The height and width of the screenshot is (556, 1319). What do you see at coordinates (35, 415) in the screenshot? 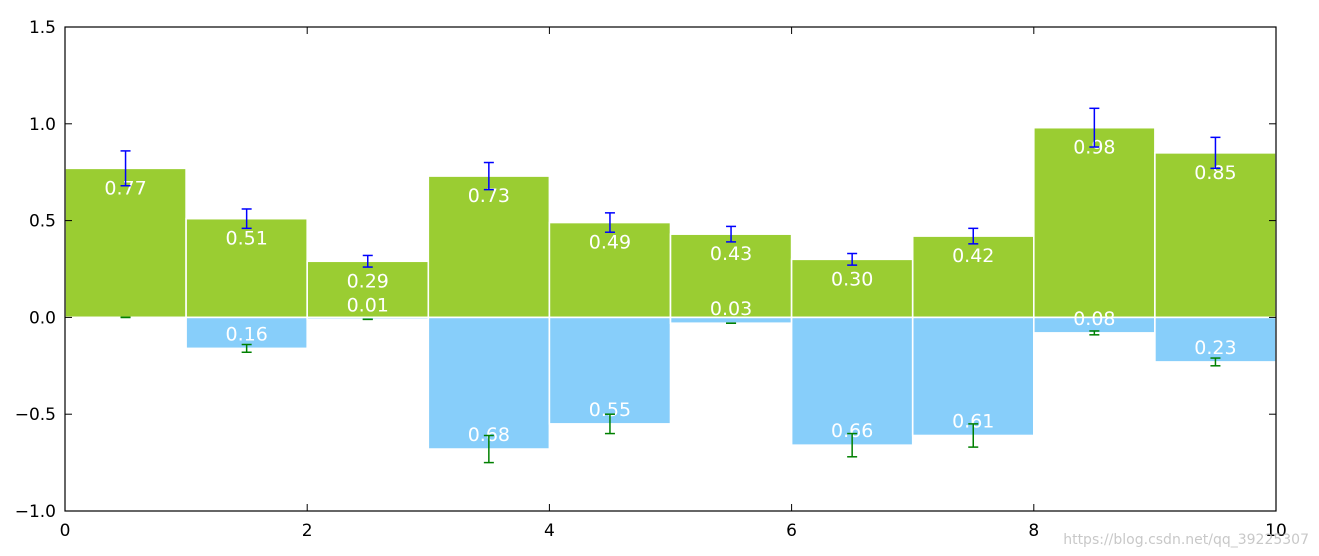
I see `y-tick-label: −0.5` at bounding box center [35, 415].